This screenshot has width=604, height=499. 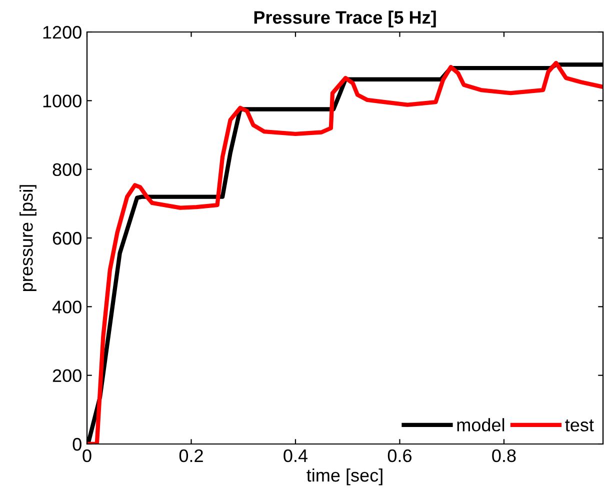 What do you see at coordinates (345, 19) in the screenshot?
I see `chart-title: Pressure Trace [5 Hz]` at bounding box center [345, 19].